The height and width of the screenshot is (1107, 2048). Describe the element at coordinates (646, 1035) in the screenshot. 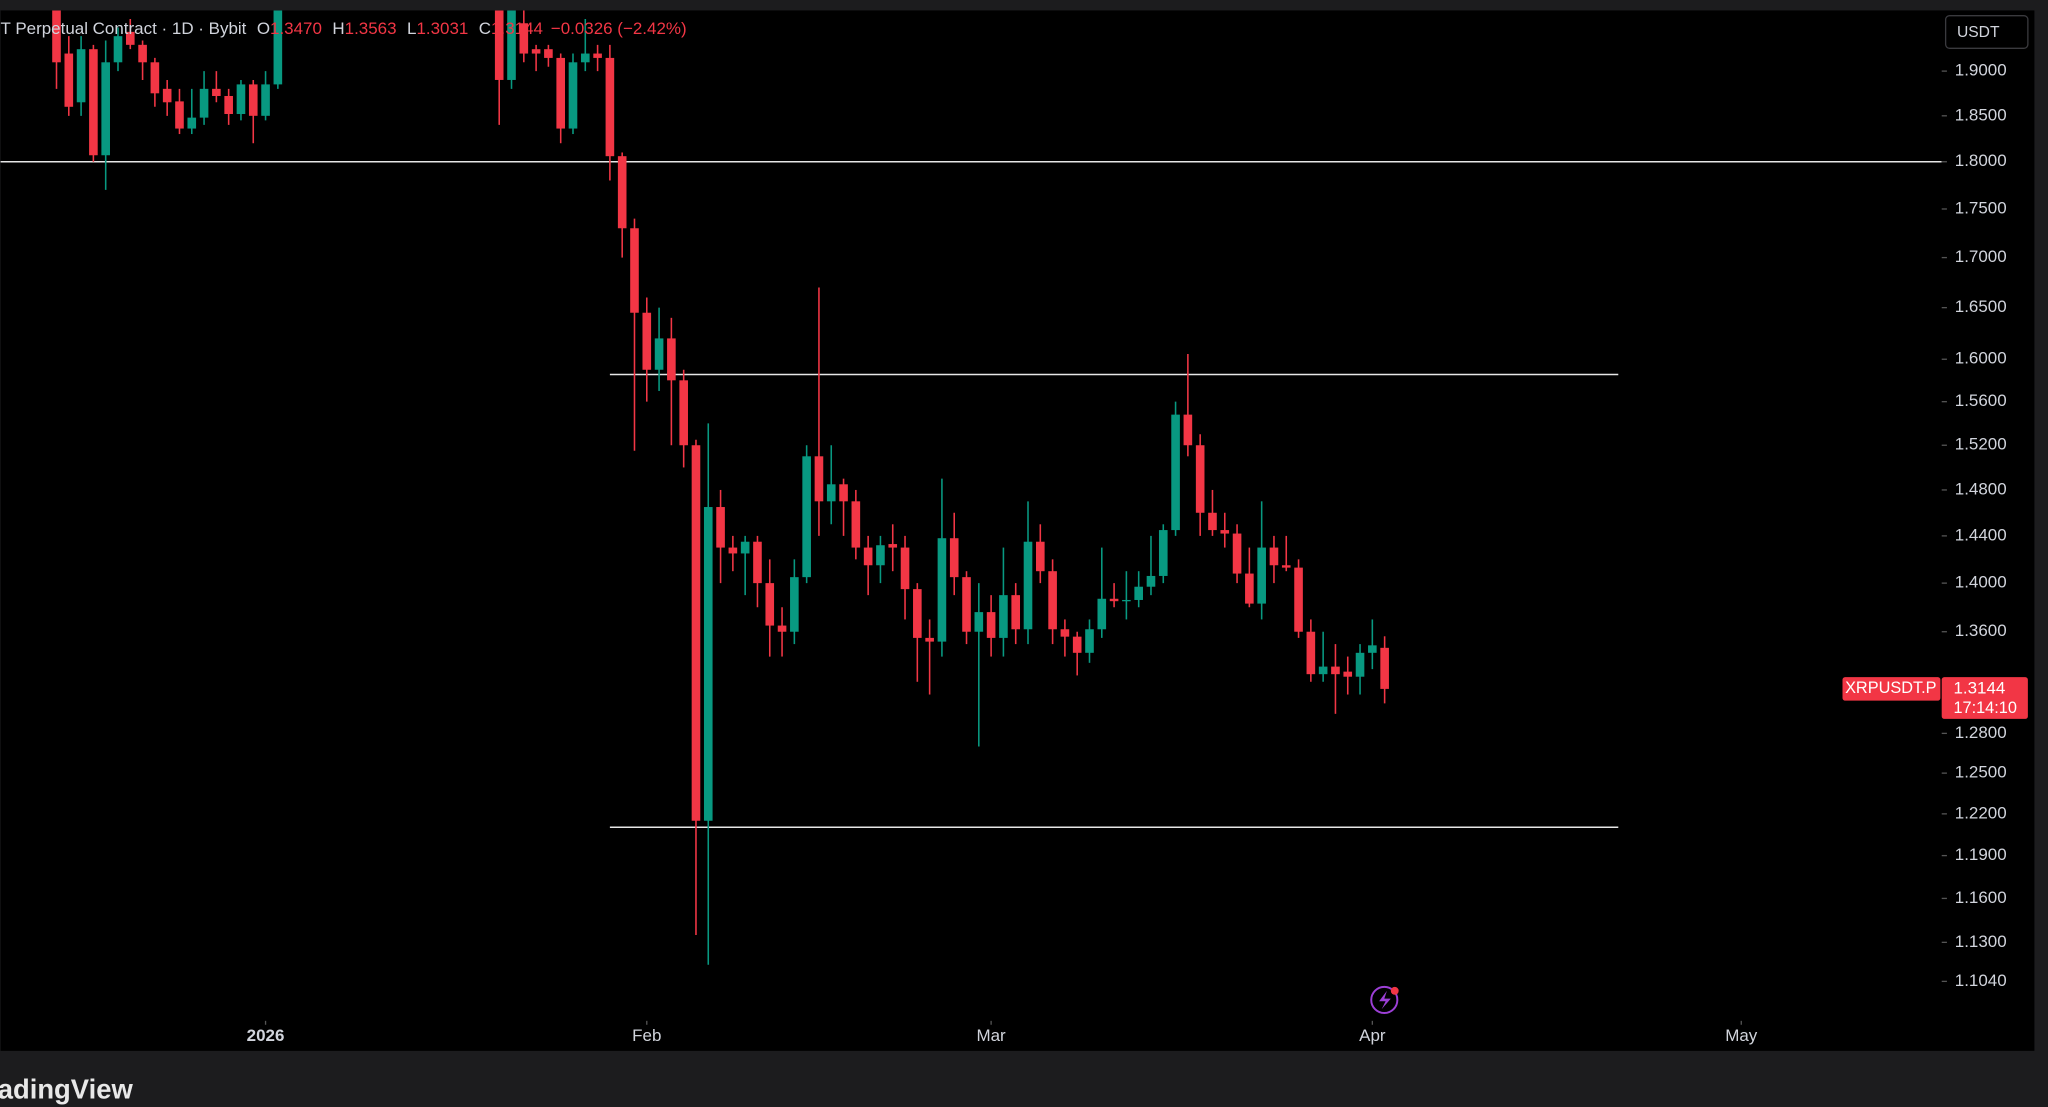

I see `x-tick-label: Feb` at that location.